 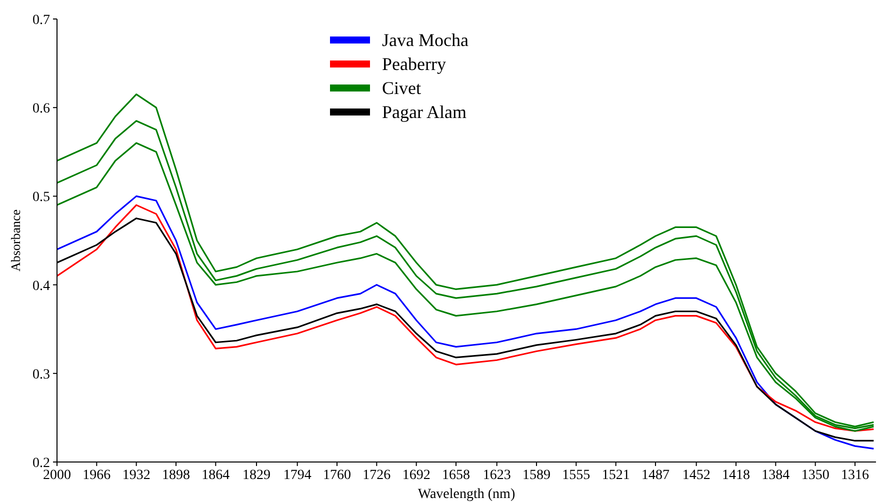 What do you see at coordinates (96, 475) in the screenshot?
I see `x-tick-label: 1966` at bounding box center [96, 475].